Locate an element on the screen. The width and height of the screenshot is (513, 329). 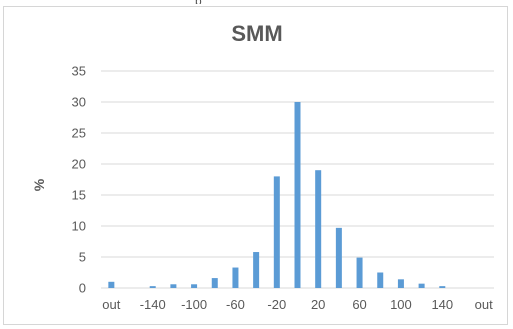
x-tick-label: 20 is located at coordinates (318, 304).